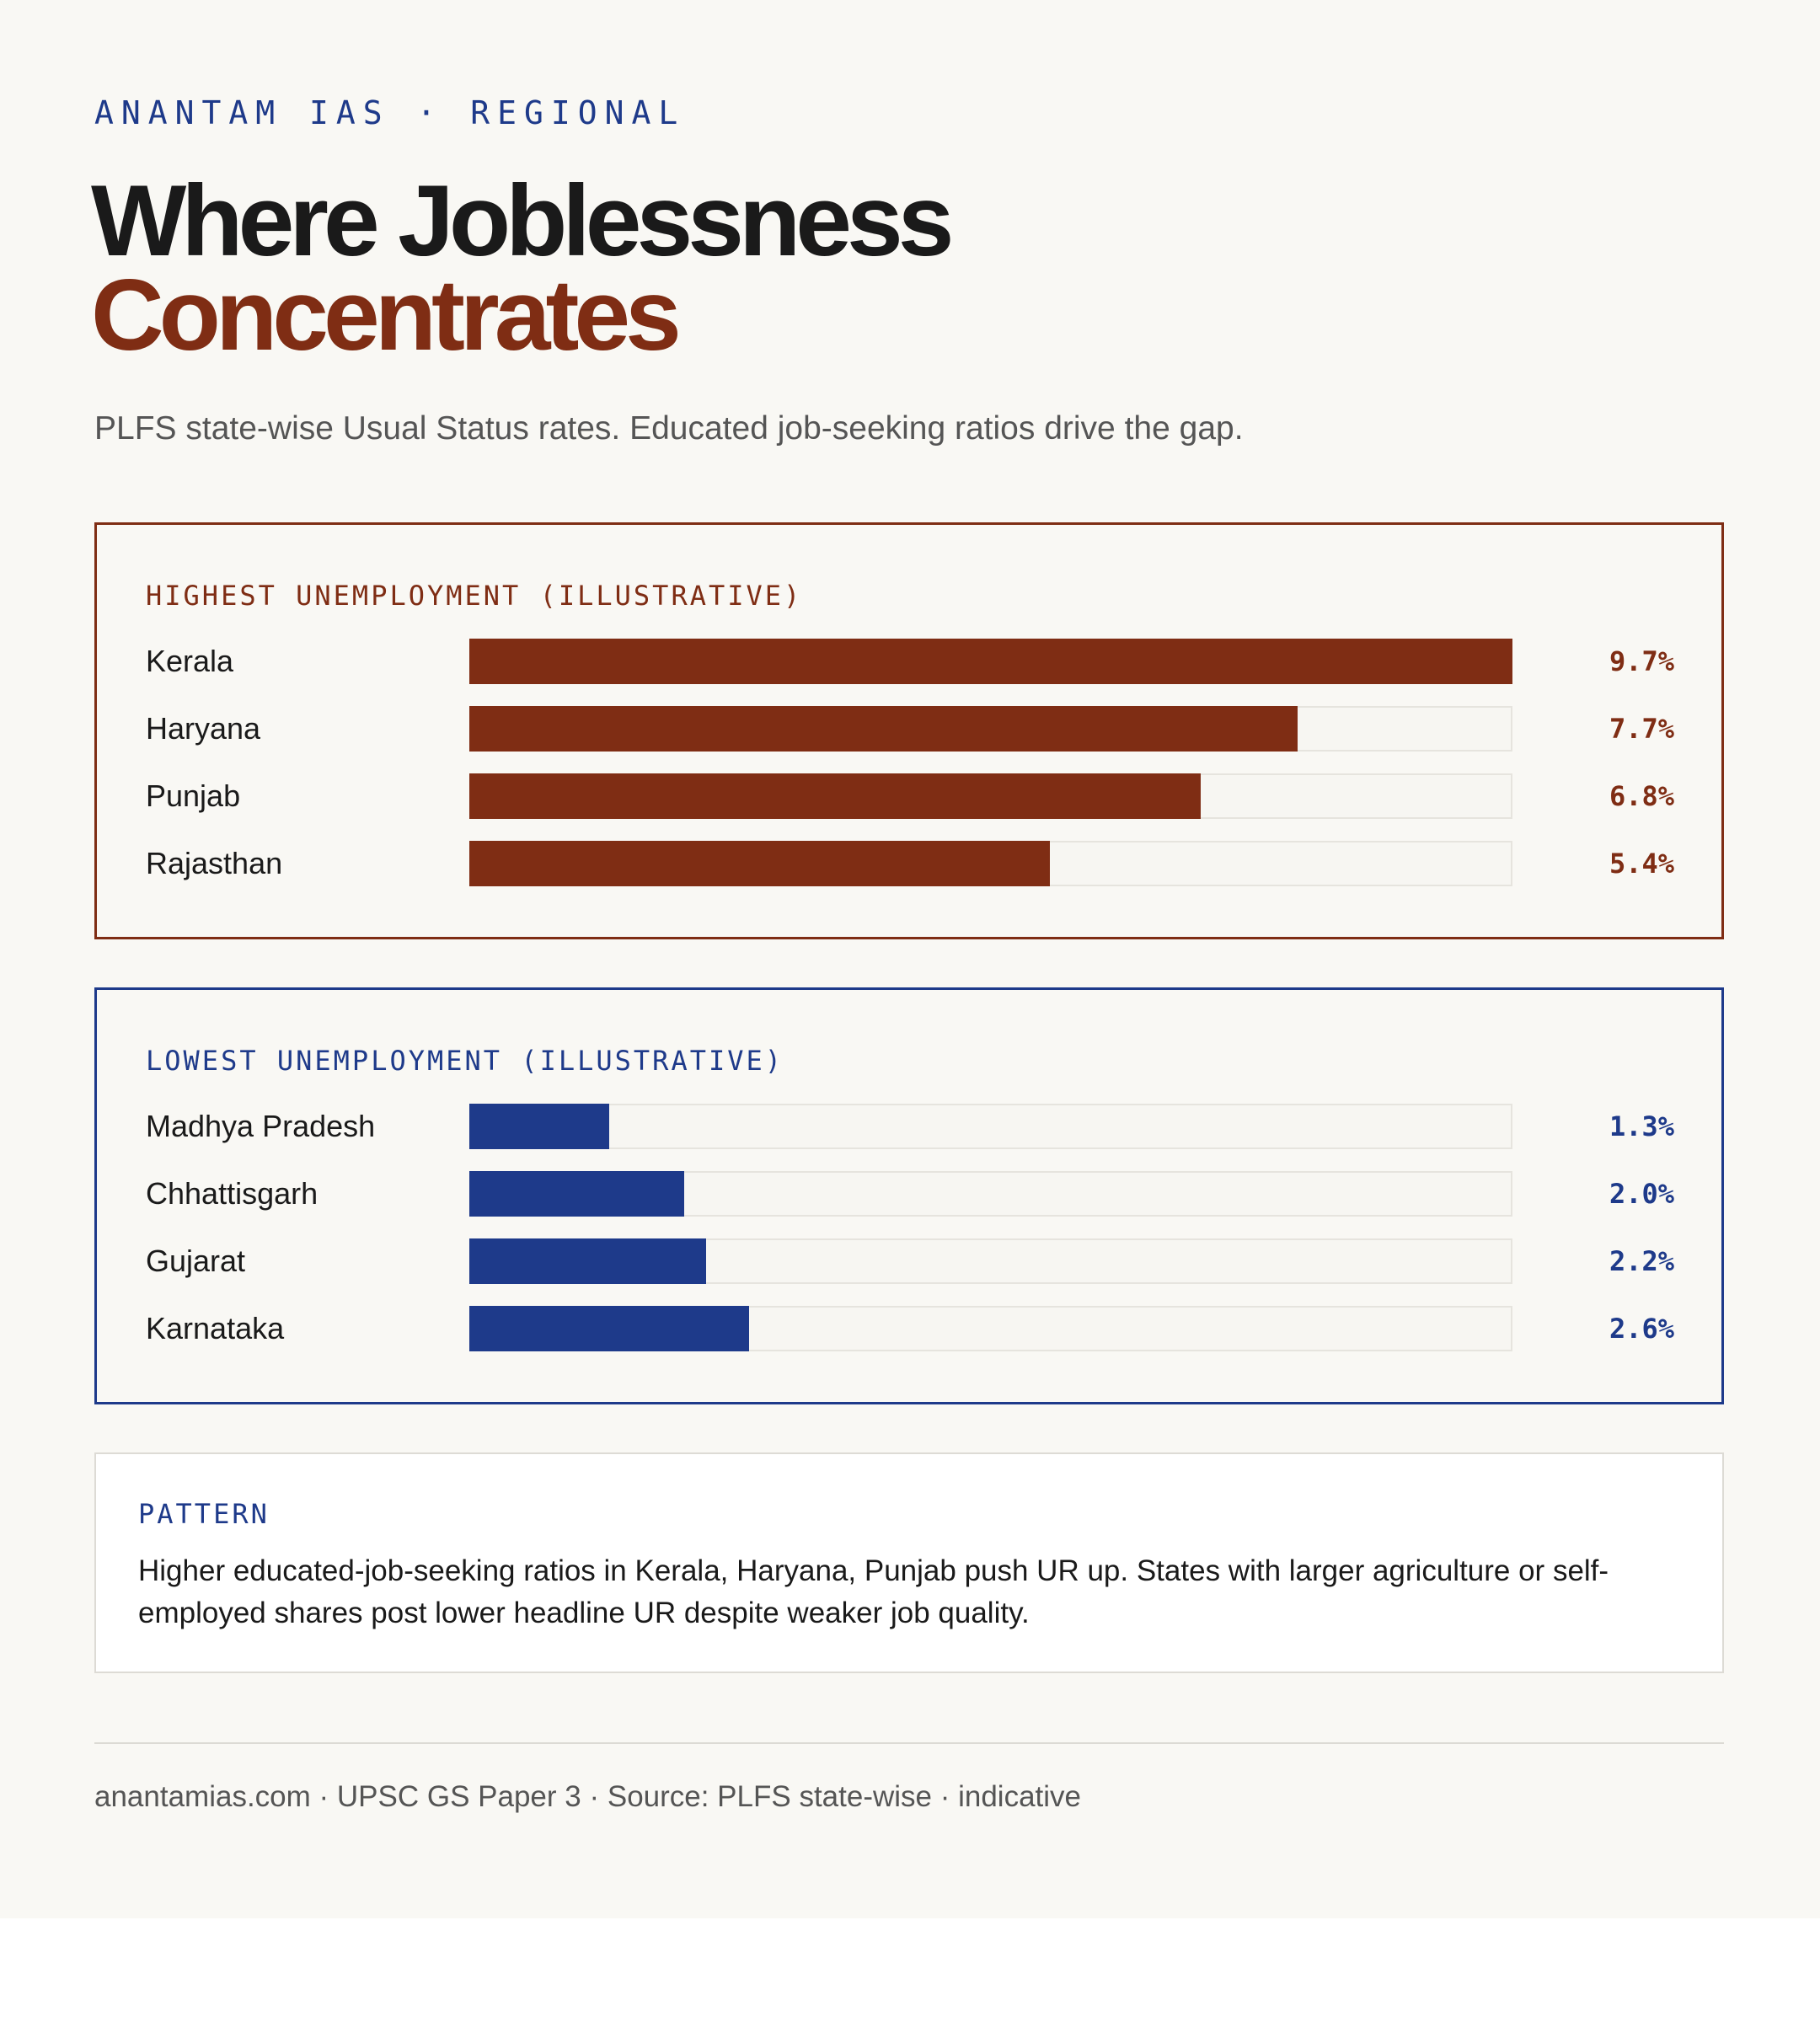  What do you see at coordinates (190, 661) in the screenshot?
I see `bar-category-label: Kerala` at bounding box center [190, 661].